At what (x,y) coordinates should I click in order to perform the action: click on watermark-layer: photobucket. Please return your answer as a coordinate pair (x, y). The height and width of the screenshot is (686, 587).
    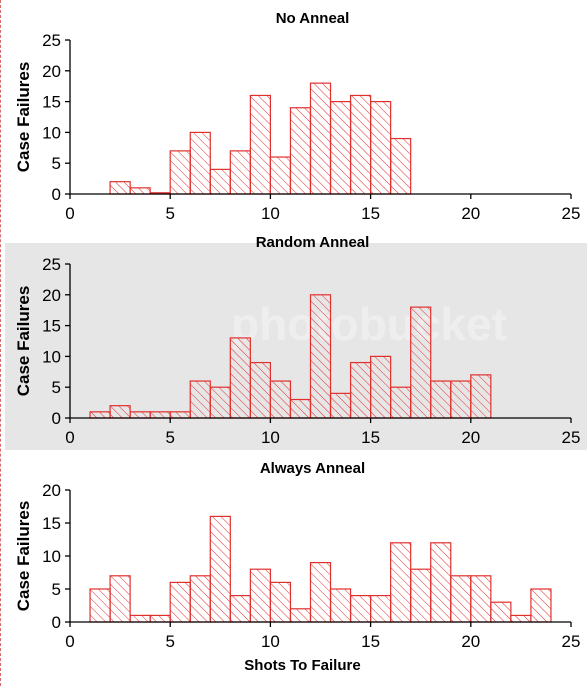
    Looking at the image, I should click on (369, 324).